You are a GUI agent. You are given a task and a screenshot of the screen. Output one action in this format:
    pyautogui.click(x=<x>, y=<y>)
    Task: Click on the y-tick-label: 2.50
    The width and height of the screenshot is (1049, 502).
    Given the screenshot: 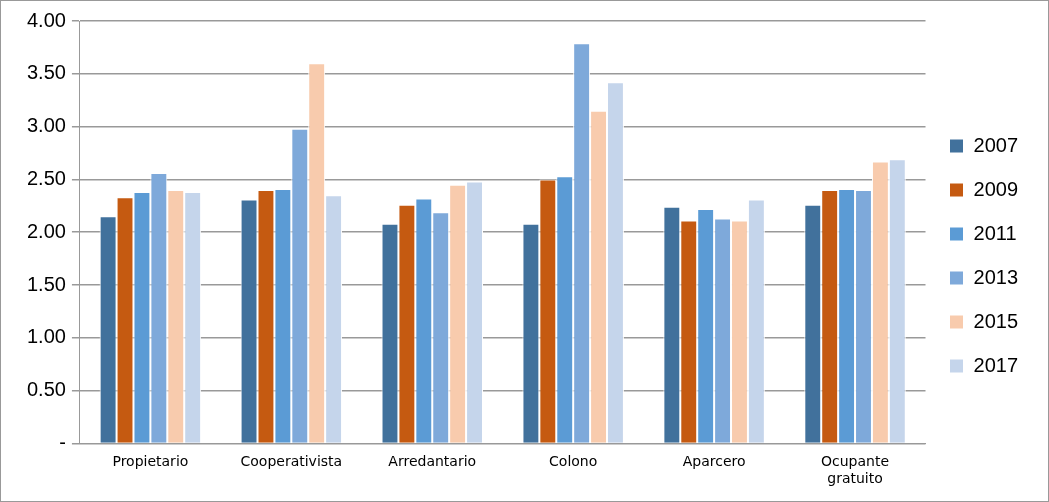 What is the action you would take?
    pyautogui.click(x=46, y=177)
    